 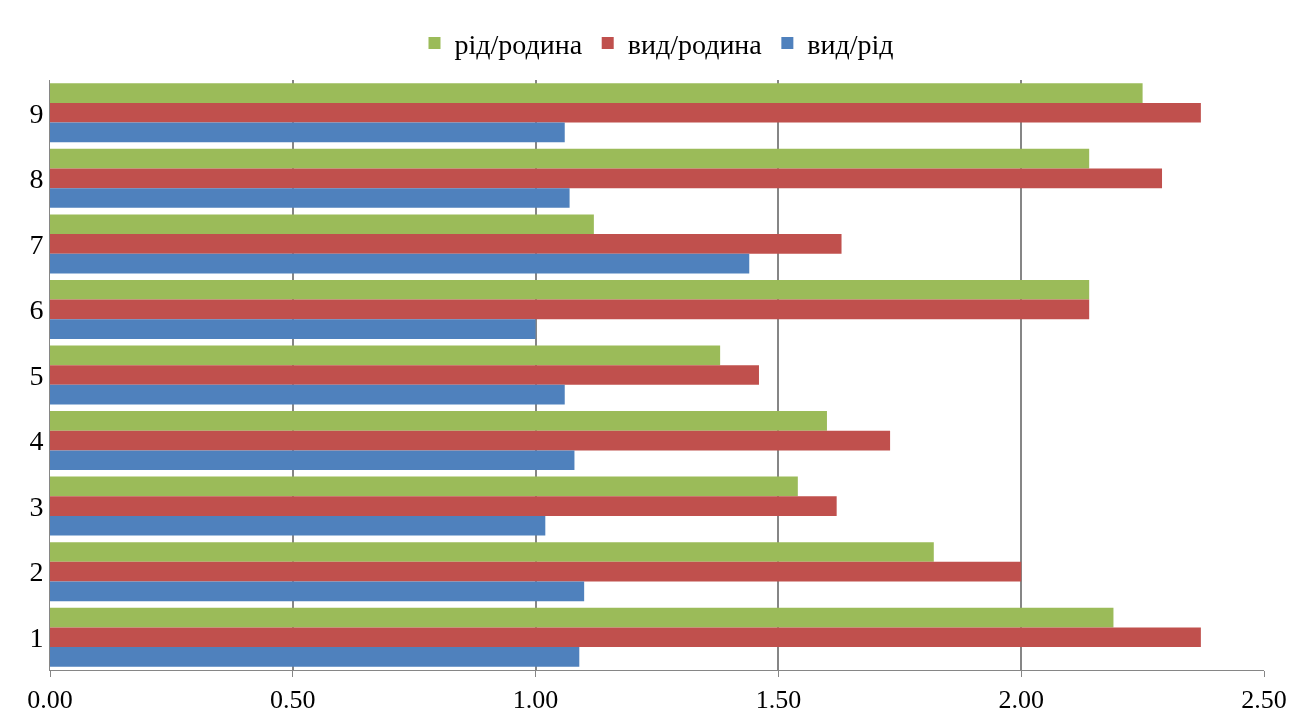 What do you see at coordinates (1264, 700) in the screenshot?
I see `x-tick-label: 2.50` at bounding box center [1264, 700].